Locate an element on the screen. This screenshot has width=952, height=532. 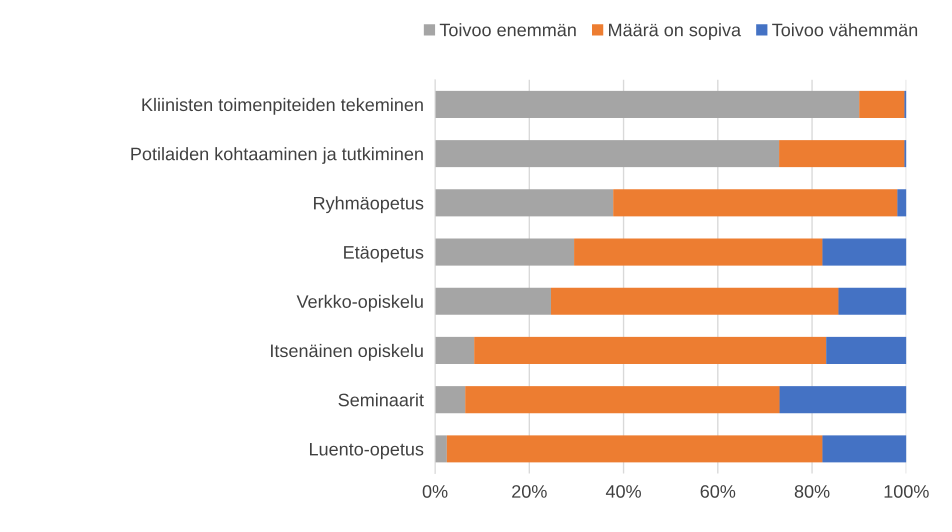
y-tick-label: Potilaiden kohtaaminen ja tutkiminen is located at coordinates (277, 155).